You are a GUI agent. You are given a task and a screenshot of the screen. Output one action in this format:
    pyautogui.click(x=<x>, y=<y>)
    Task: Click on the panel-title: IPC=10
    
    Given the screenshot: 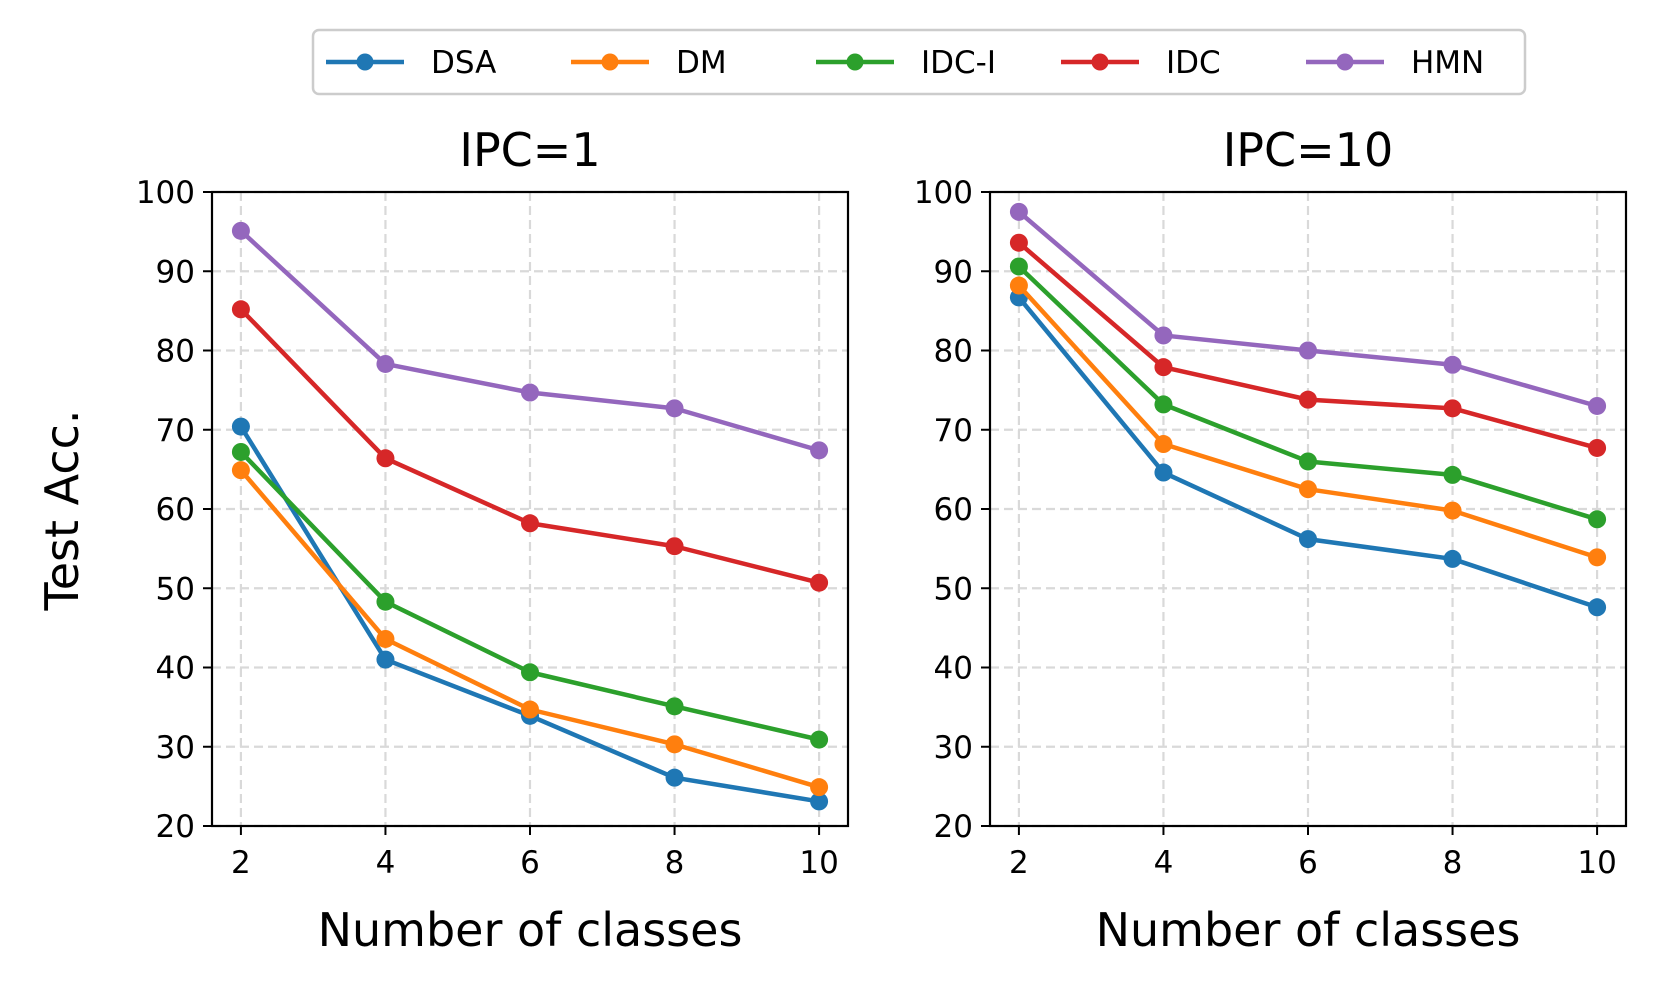 What is the action you would take?
    pyautogui.click(x=1308, y=150)
    